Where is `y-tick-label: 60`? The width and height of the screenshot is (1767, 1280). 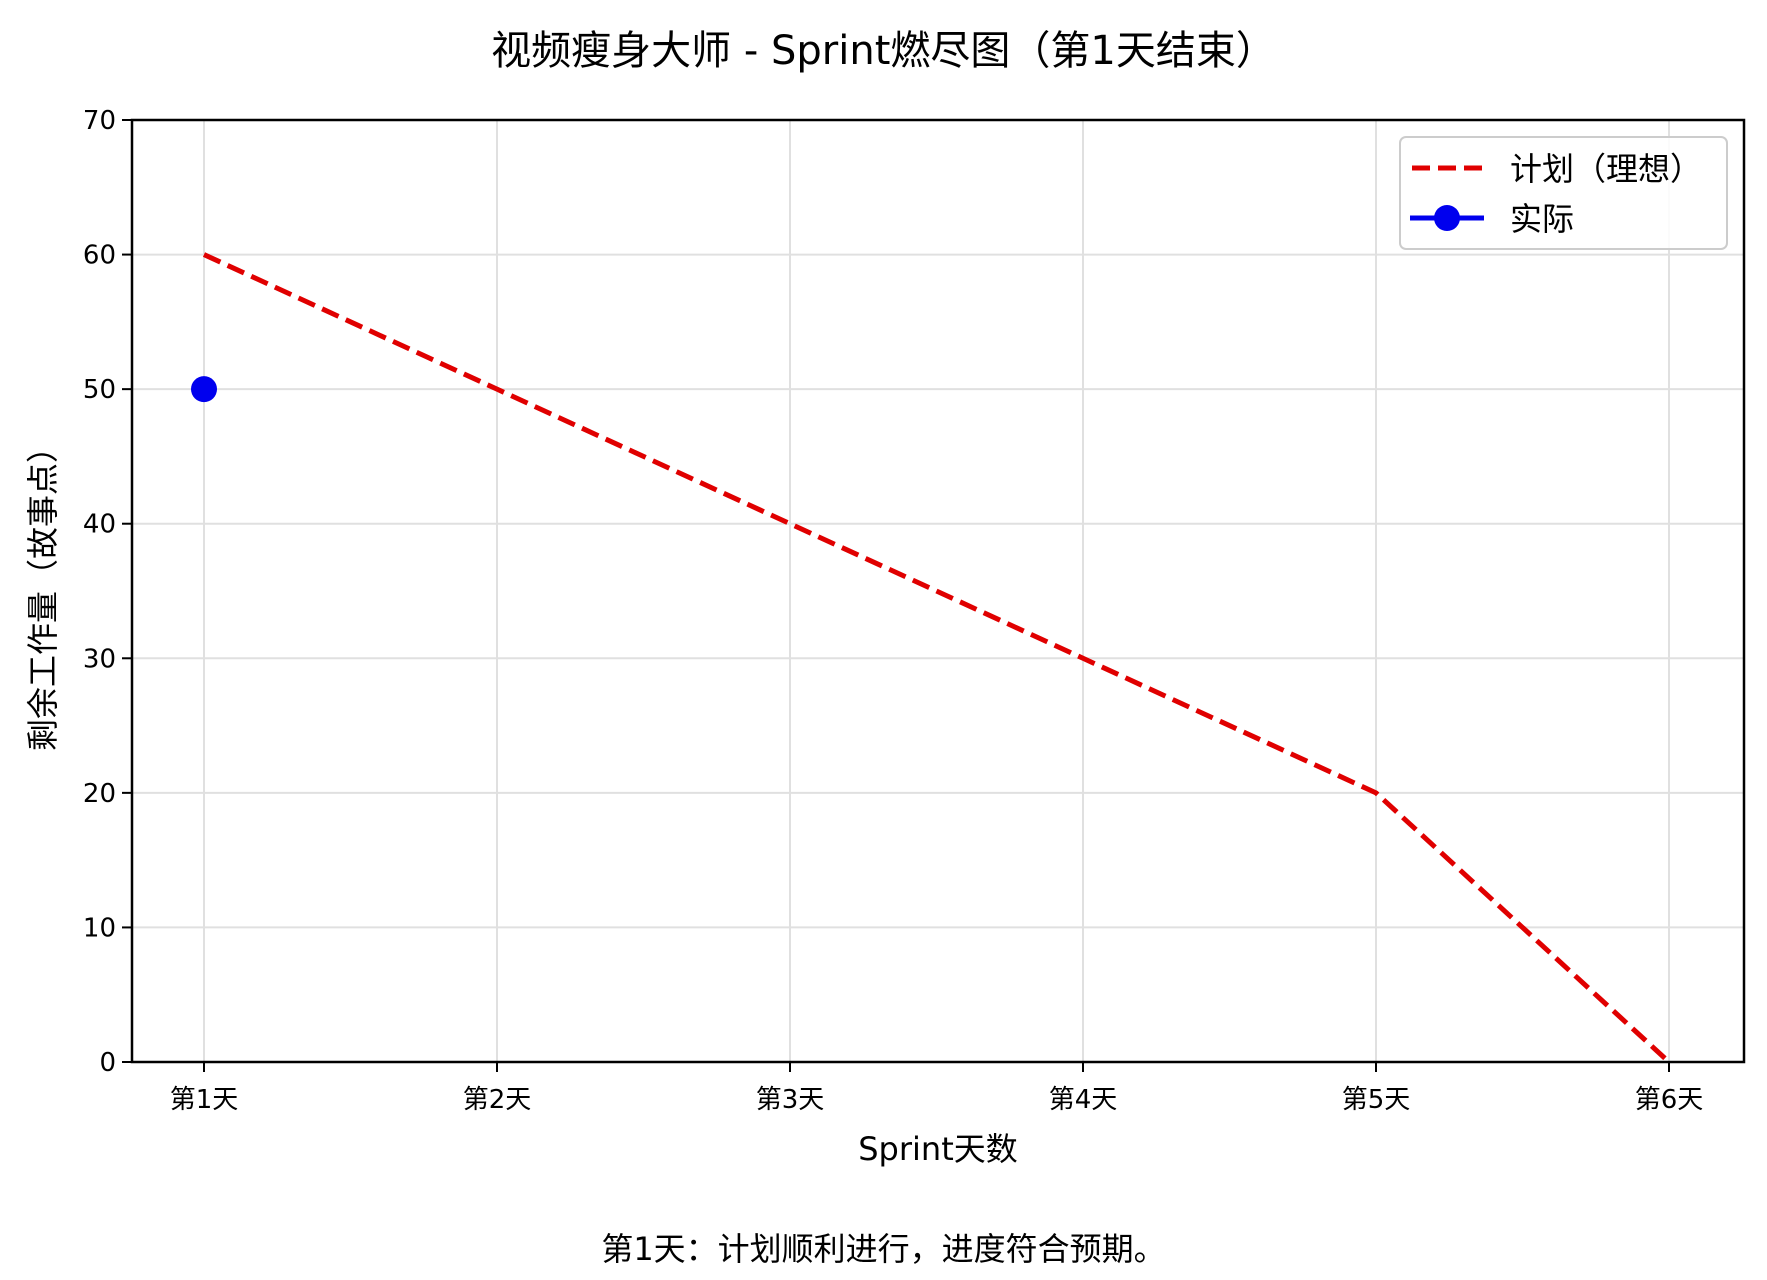
y-tick-label: 60 is located at coordinates (99, 256).